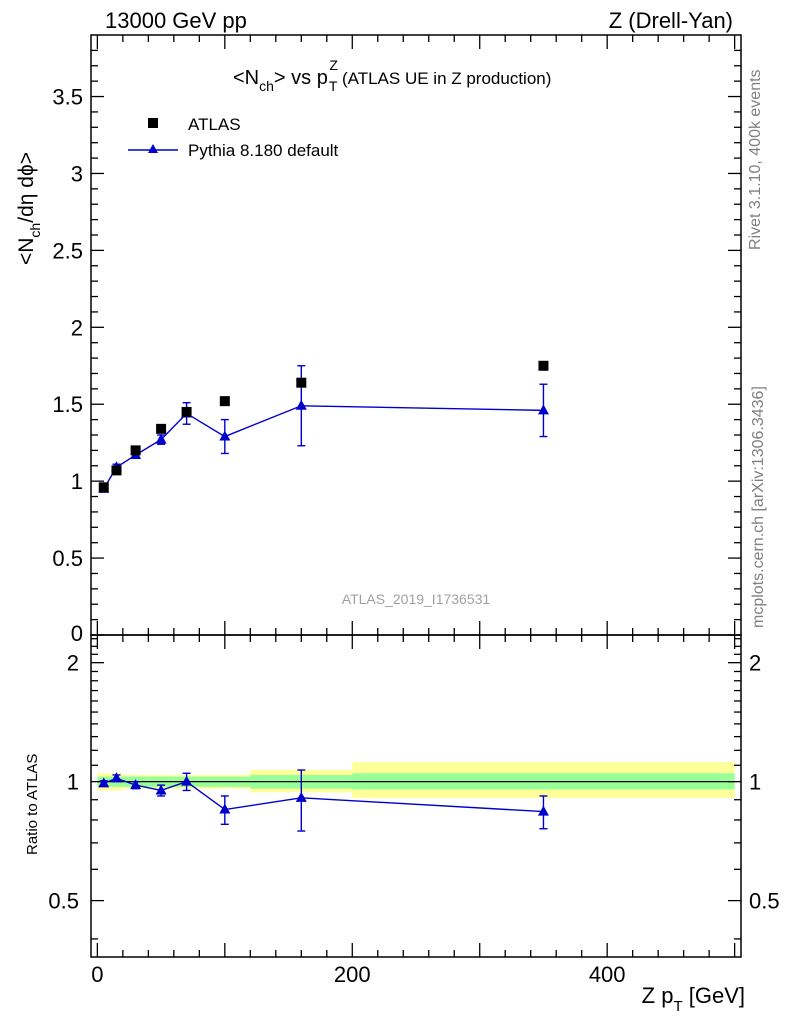 The height and width of the screenshot is (1029, 786). What do you see at coordinates (67, 97) in the screenshot?
I see `main-ytick-label: 3.5` at bounding box center [67, 97].